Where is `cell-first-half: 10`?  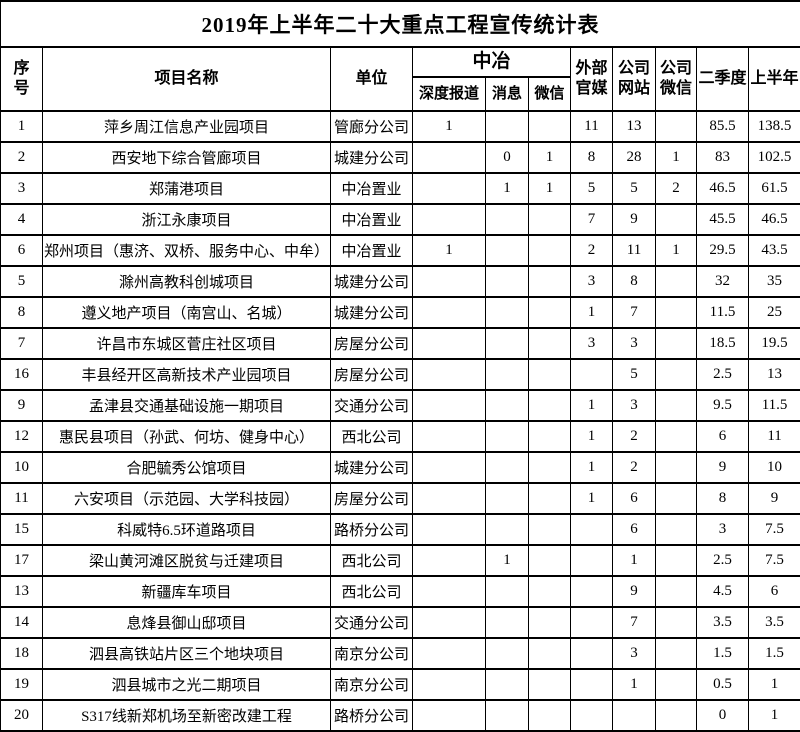 cell-first-half: 10 is located at coordinates (774, 467).